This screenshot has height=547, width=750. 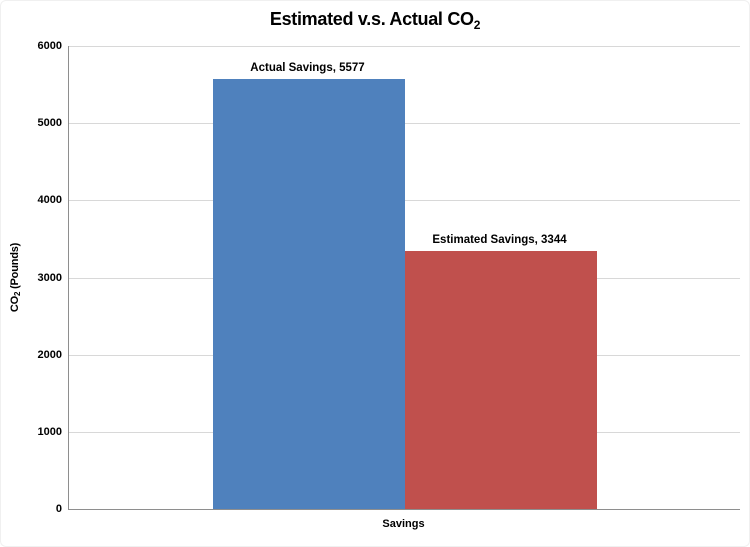 What do you see at coordinates (307, 67) in the screenshot?
I see `data-label-actual-savings: Actual Savings, 5577` at bounding box center [307, 67].